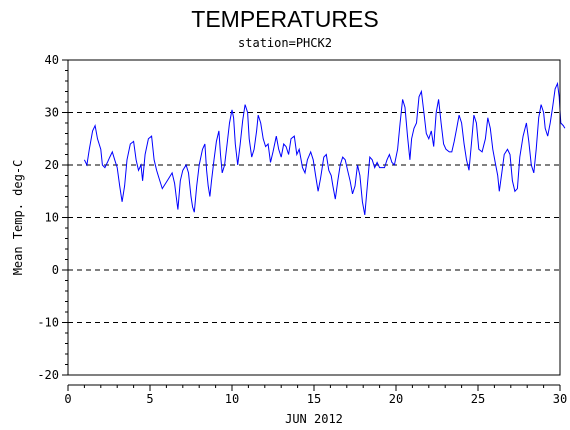 This screenshot has width=570, height=430. What do you see at coordinates (52, 113) in the screenshot?
I see `y-tick-label: 30` at bounding box center [52, 113].